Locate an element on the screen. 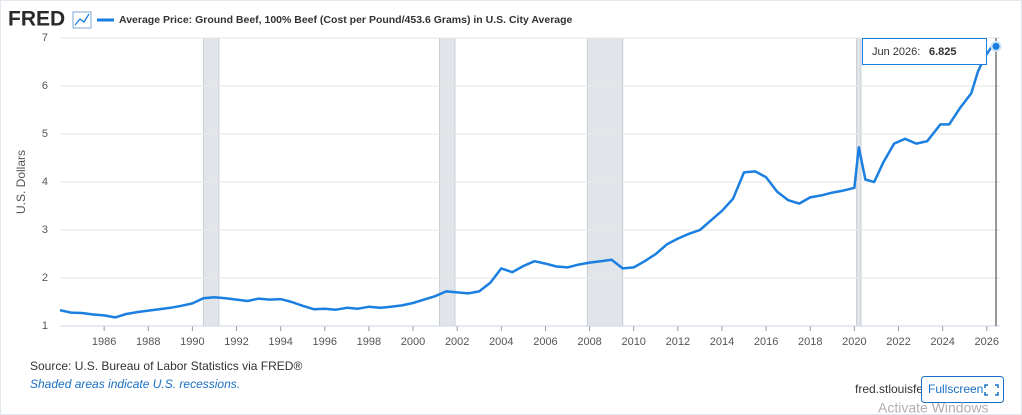  tooltip-box is located at coordinates (924, 51).